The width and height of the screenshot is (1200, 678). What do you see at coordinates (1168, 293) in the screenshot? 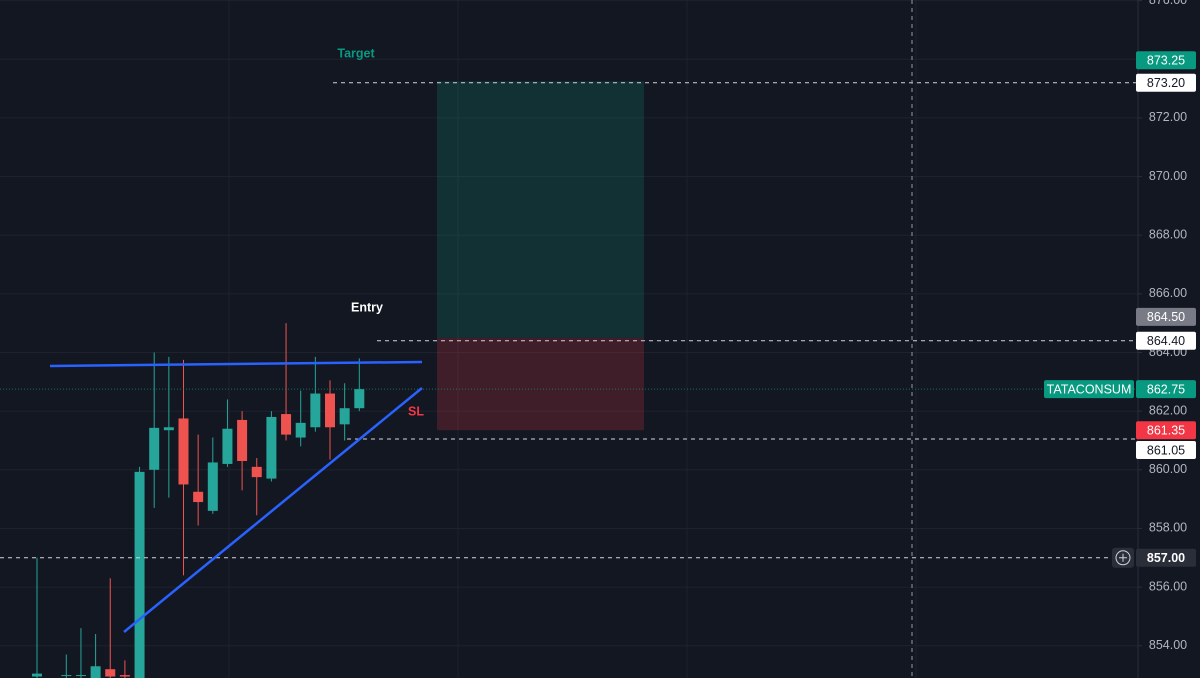
I see `y-tick-label: 866.00` at bounding box center [1168, 293].